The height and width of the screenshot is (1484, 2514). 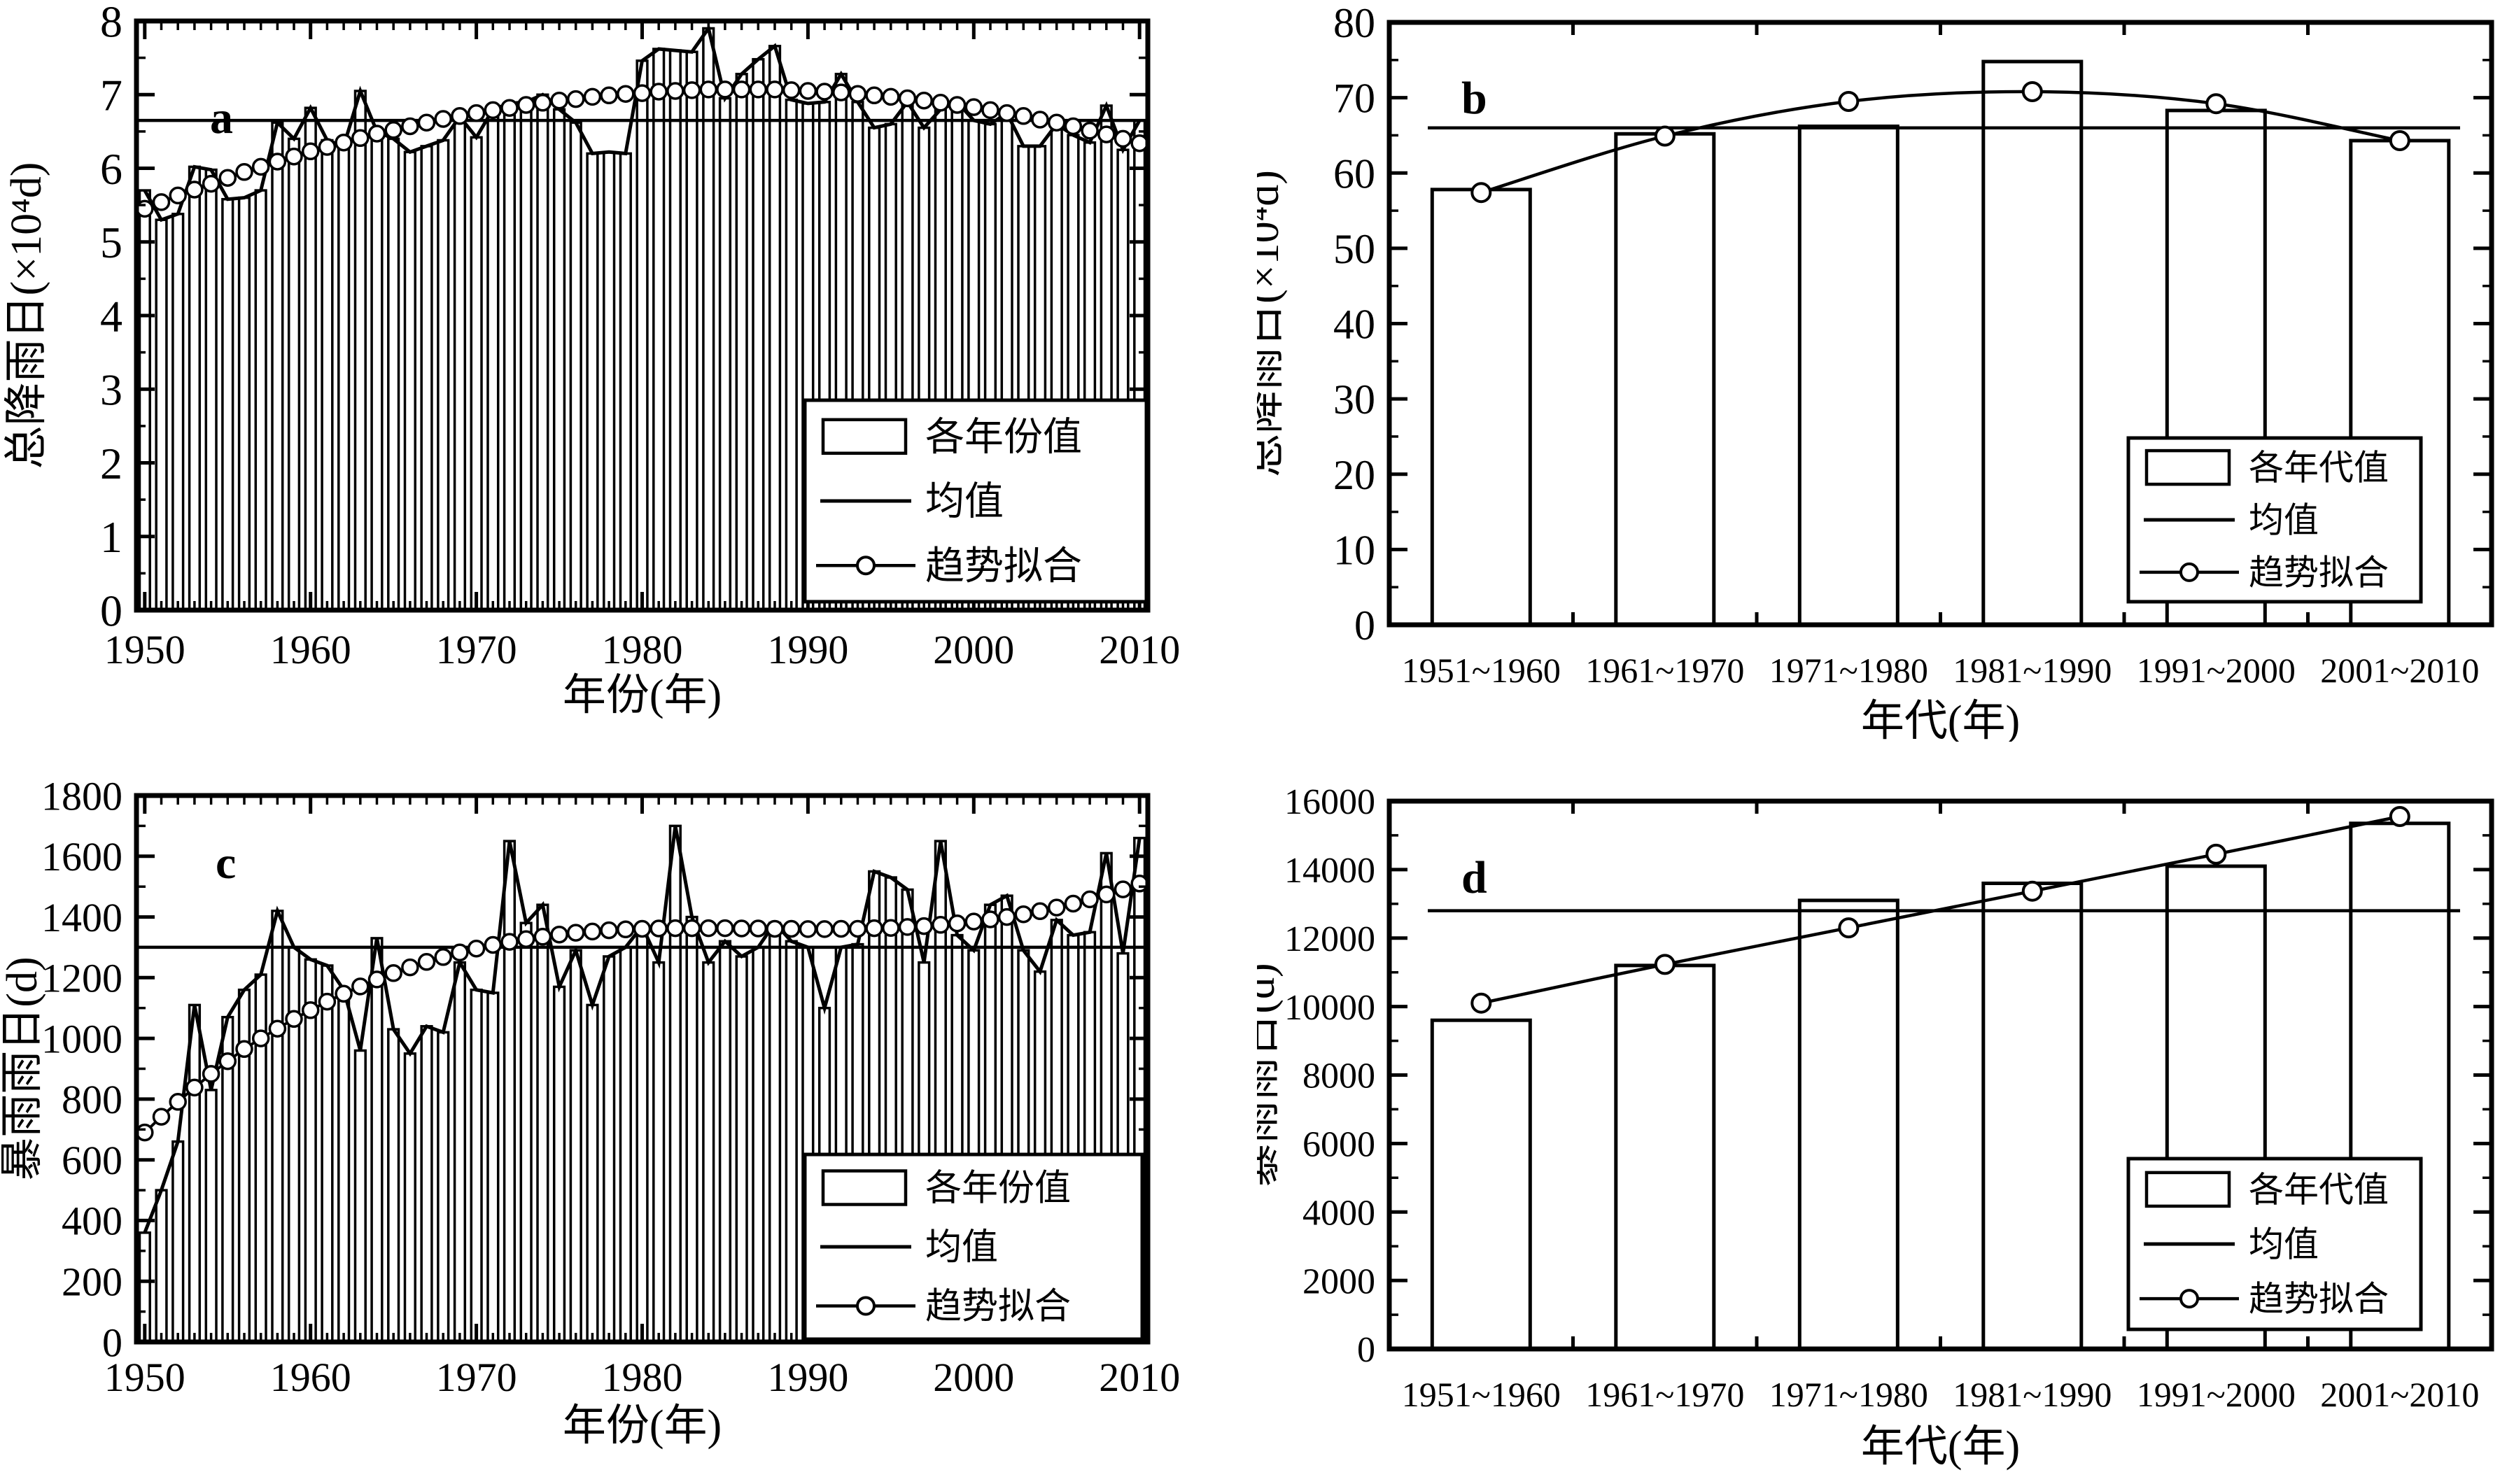 What do you see at coordinates (1354, 249) in the screenshot?
I see `y-tick-label: 50` at bounding box center [1354, 249].